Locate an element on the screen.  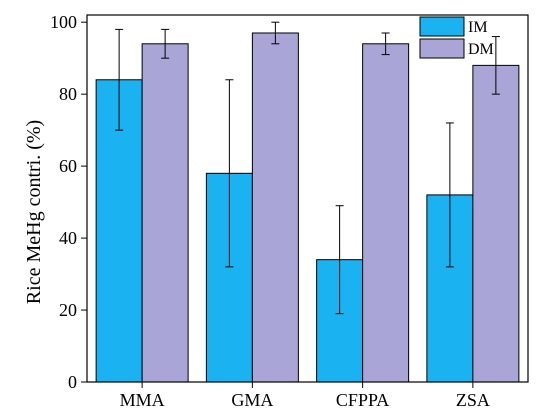
x-tick-label-gma: GMA is located at coordinates (252, 400).